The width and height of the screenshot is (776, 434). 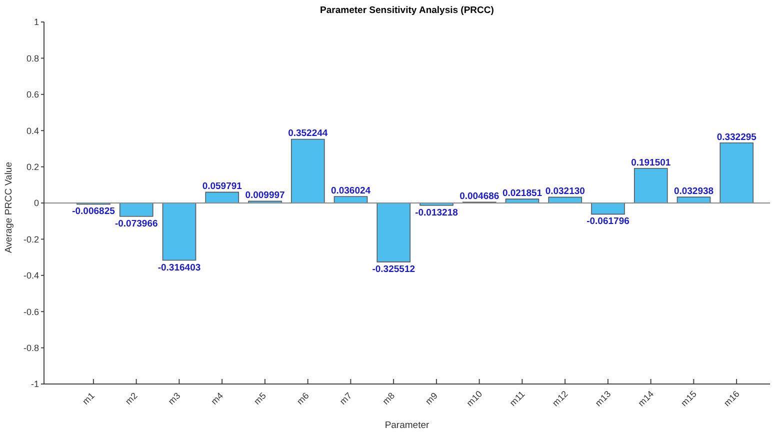 What do you see at coordinates (517, 398) in the screenshot?
I see `x-tick-label: m11` at bounding box center [517, 398].